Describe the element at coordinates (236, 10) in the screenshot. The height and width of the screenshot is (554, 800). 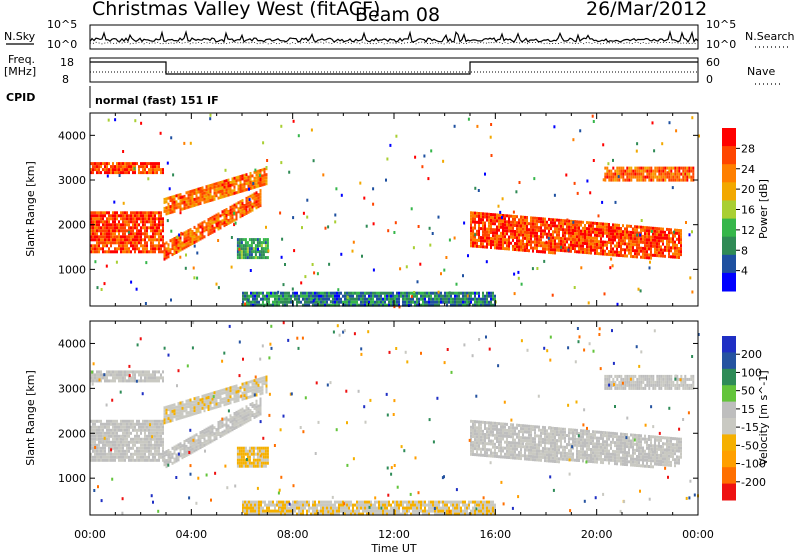
I see `station-title: Christmas Valley West (fitACF)` at that location.